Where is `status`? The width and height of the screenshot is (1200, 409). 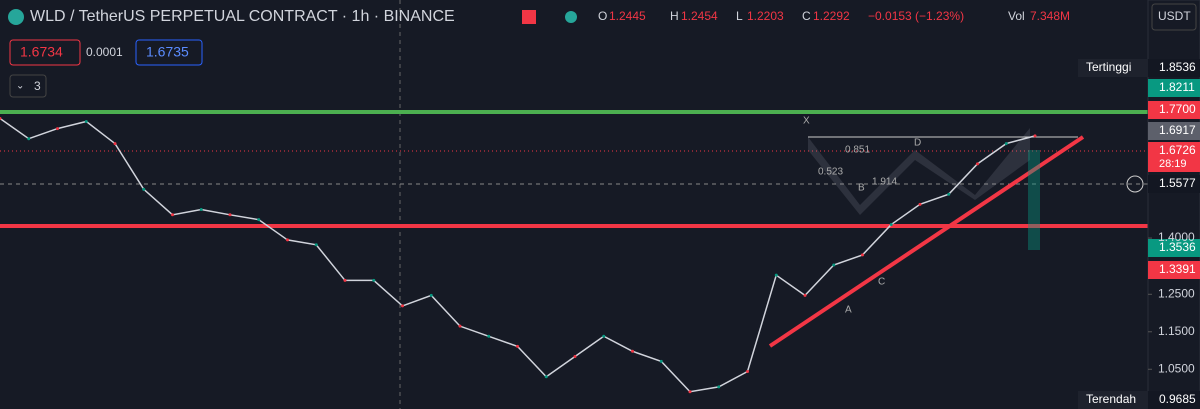
status is located at coordinates (571, 17).